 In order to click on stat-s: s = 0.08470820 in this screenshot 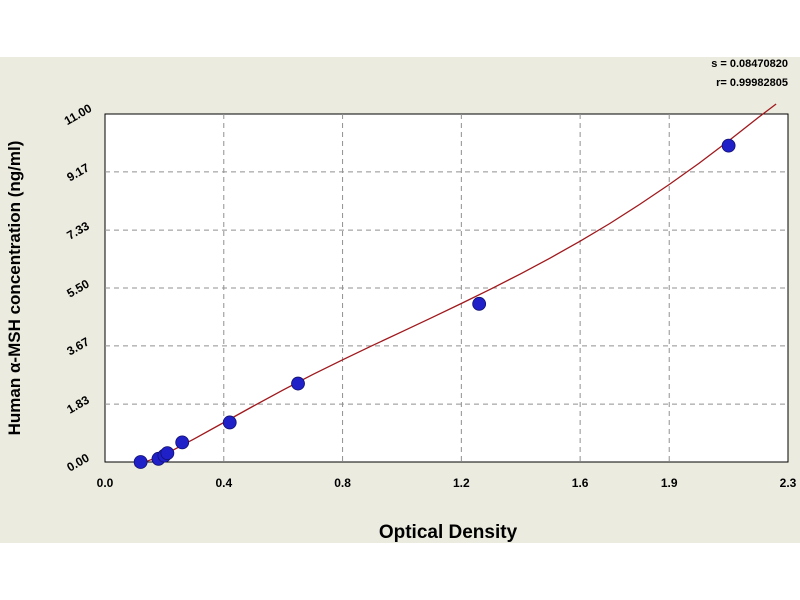, I will do `click(749, 64)`.